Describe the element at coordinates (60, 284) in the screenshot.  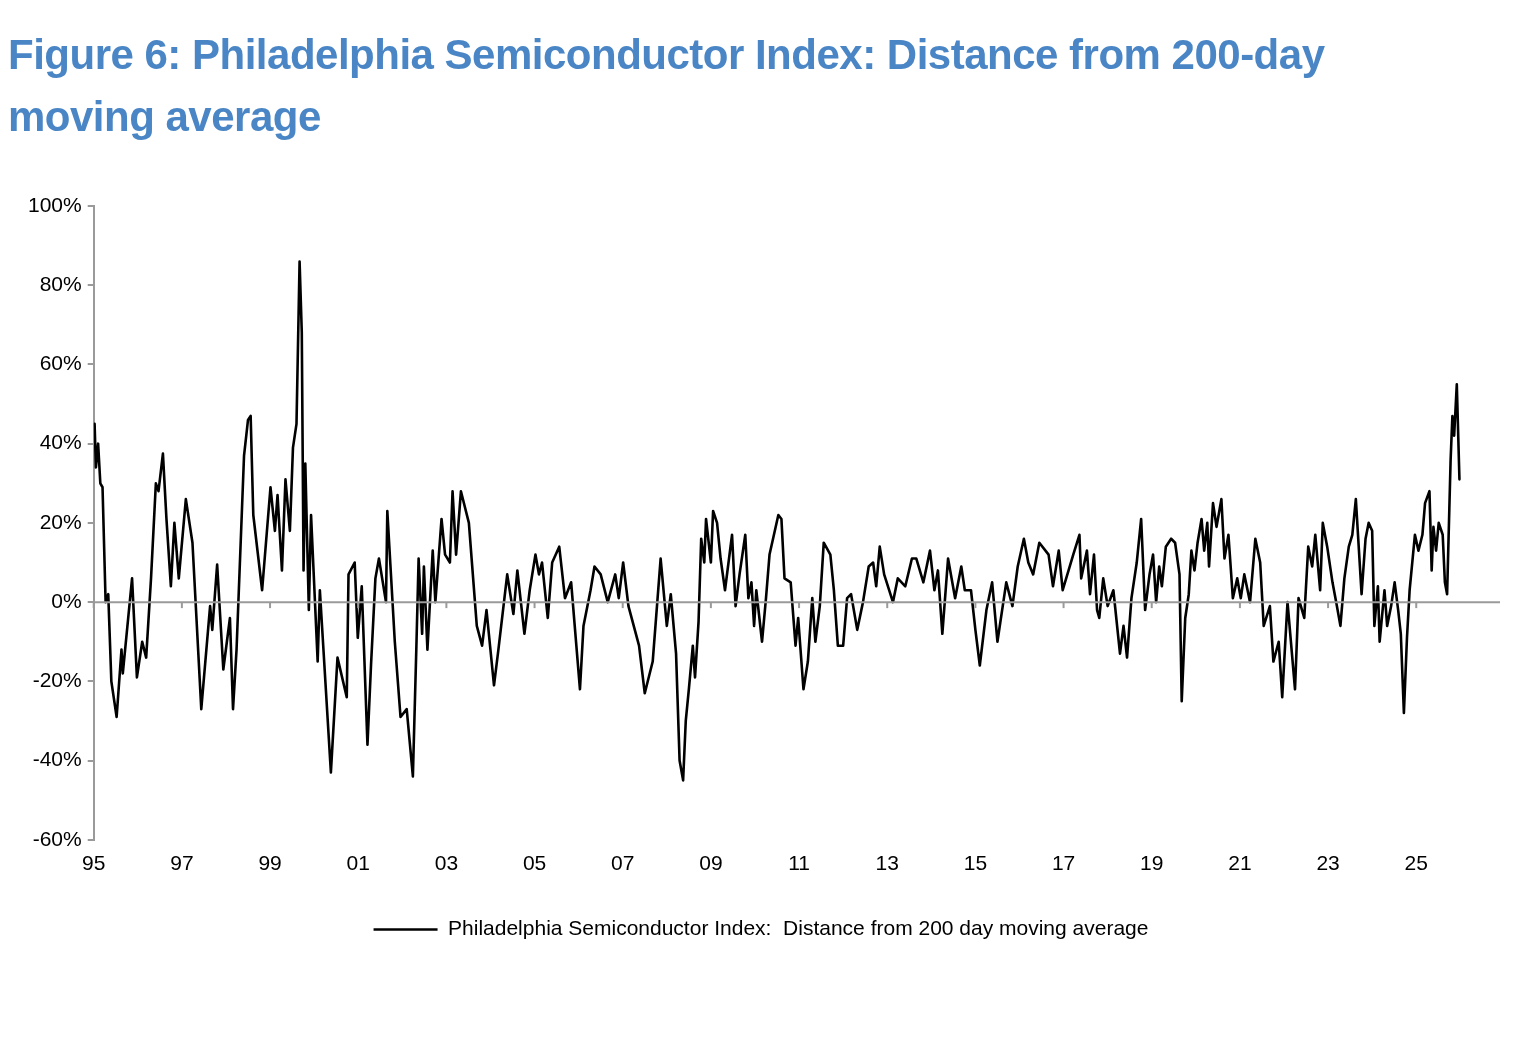
I see `y-tick-label: 80%` at that location.